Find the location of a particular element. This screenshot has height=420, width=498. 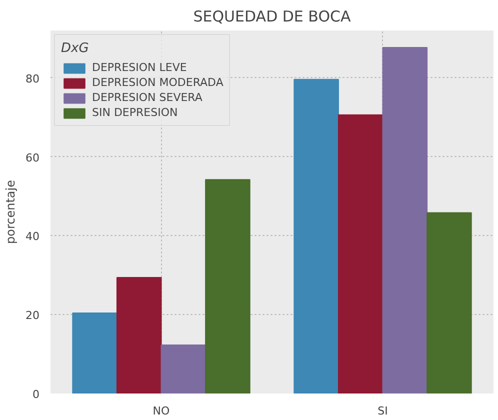

legend-label: DEPRESION SEVERA is located at coordinates (147, 97).